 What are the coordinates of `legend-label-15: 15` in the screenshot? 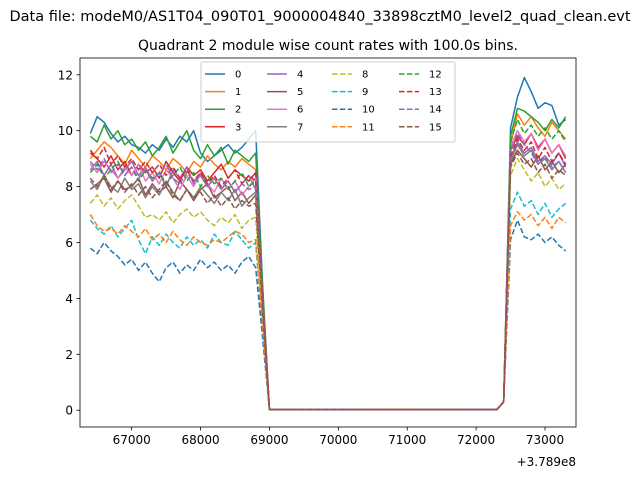 It's located at (435, 127).